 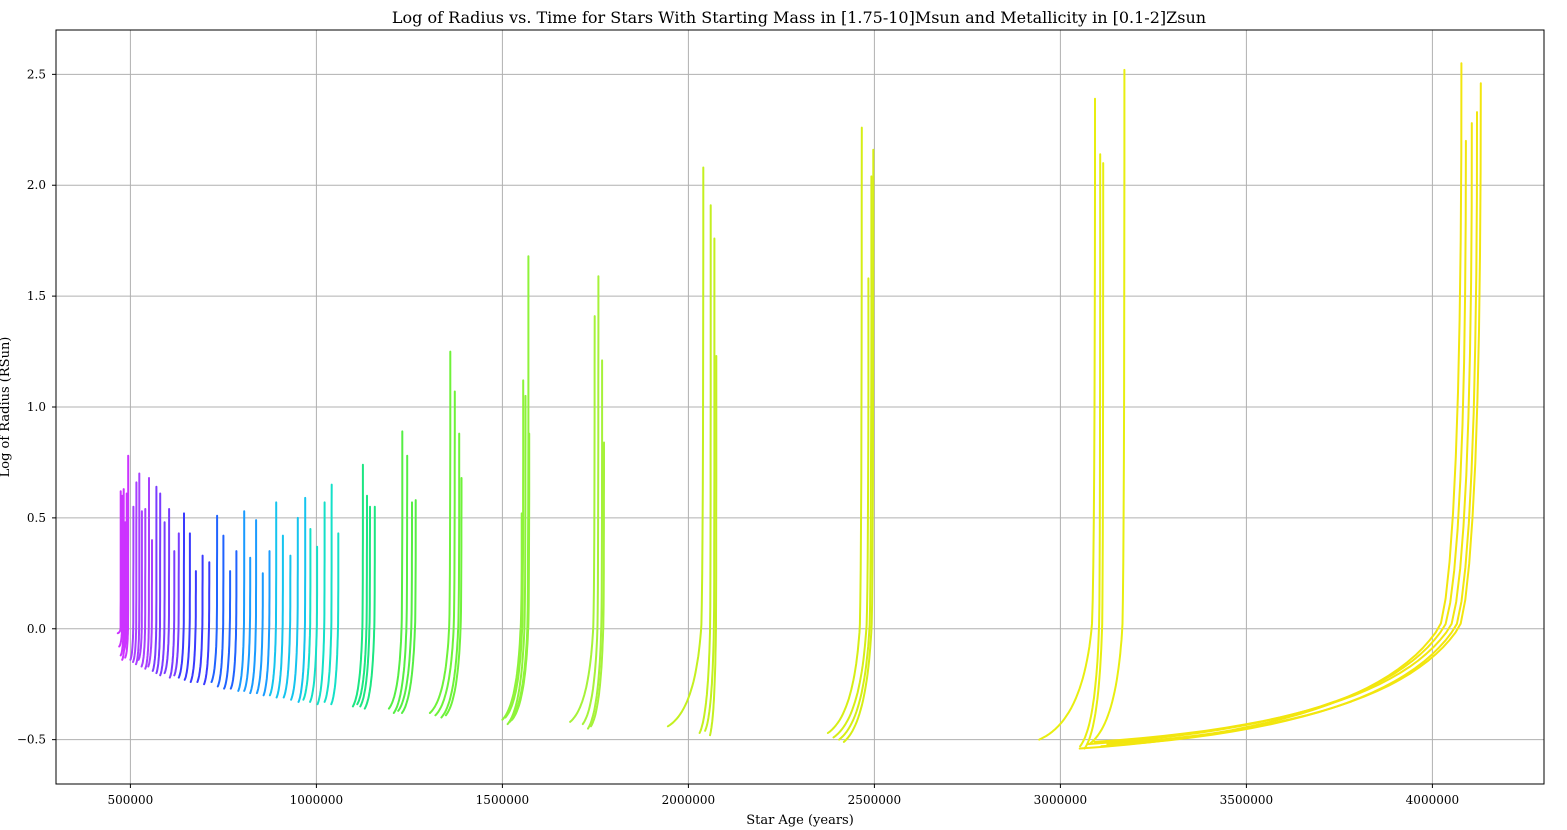 What do you see at coordinates (874, 800) in the screenshot?
I see `x-tick-label: 2500000` at bounding box center [874, 800].